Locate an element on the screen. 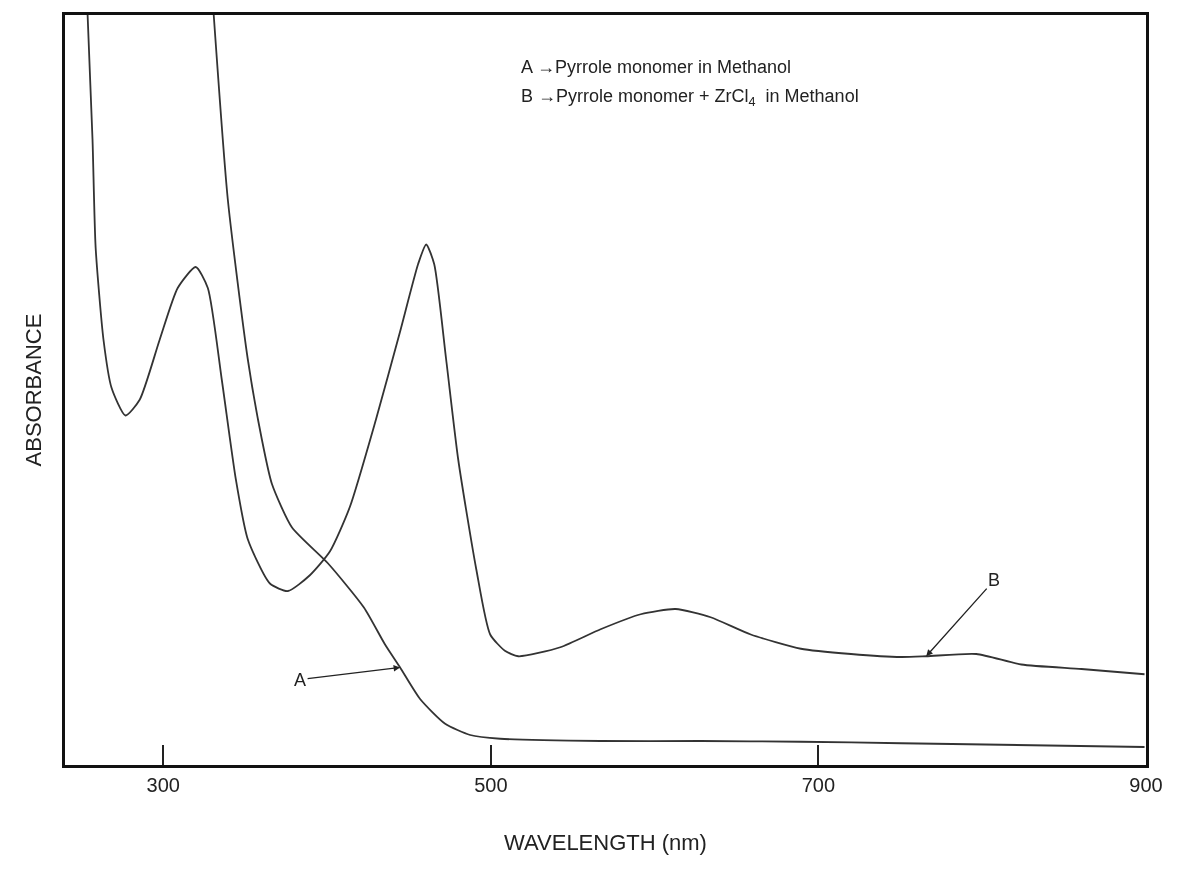 The width and height of the screenshot is (1186, 880). y-axis-title: ABSORBANCE is located at coordinates (34, 390).